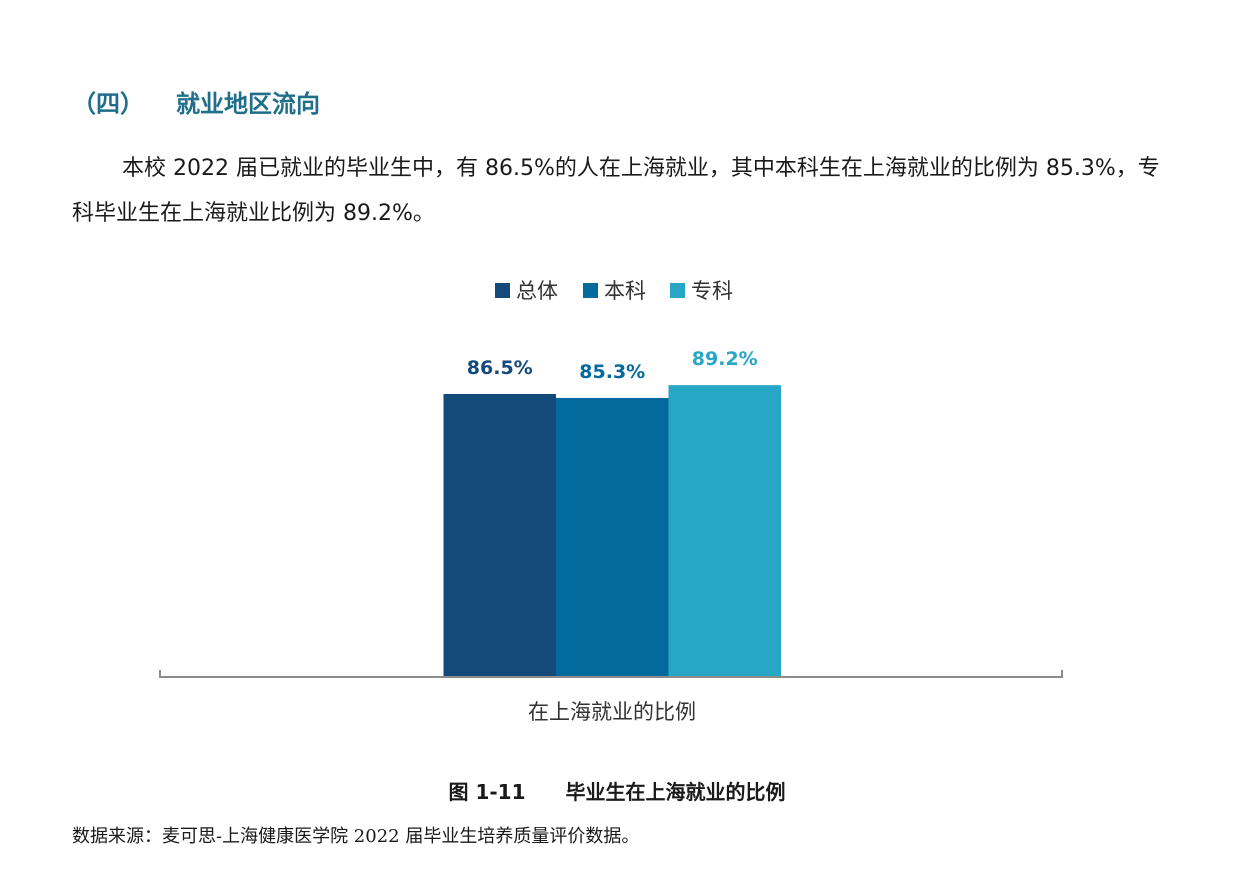 The width and height of the screenshot is (1234, 894). Describe the element at coordinates (500, 368) in the screenshot. I see `data-label-1: 86.5%` at that location.